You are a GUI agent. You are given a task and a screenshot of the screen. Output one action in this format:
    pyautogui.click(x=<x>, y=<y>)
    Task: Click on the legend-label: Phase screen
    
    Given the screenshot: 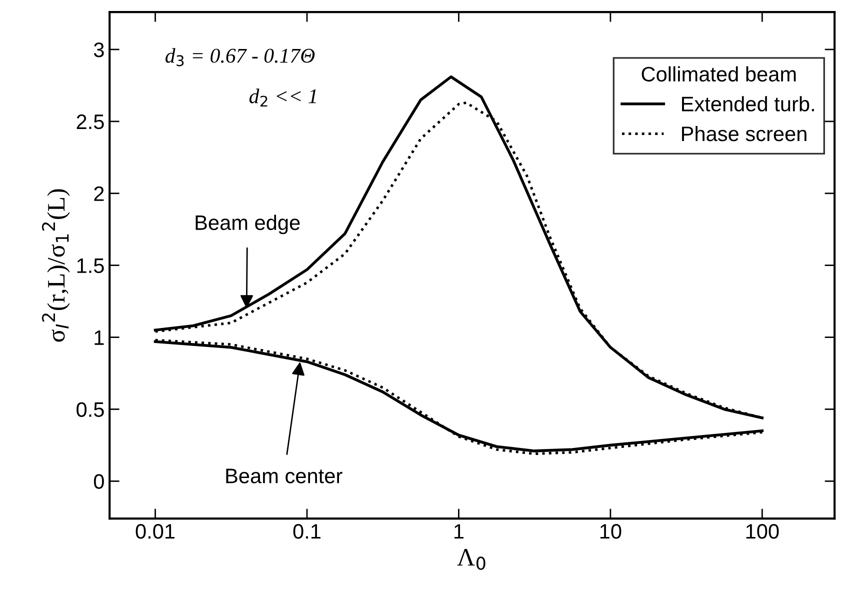 What is the action you would take?
    pyautogui.click(x=744, y=134)
    